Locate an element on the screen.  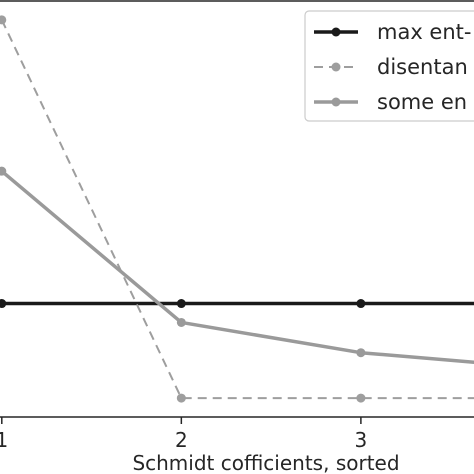
x-ticks: 1 2 3 is located at coordinates (183, 434).